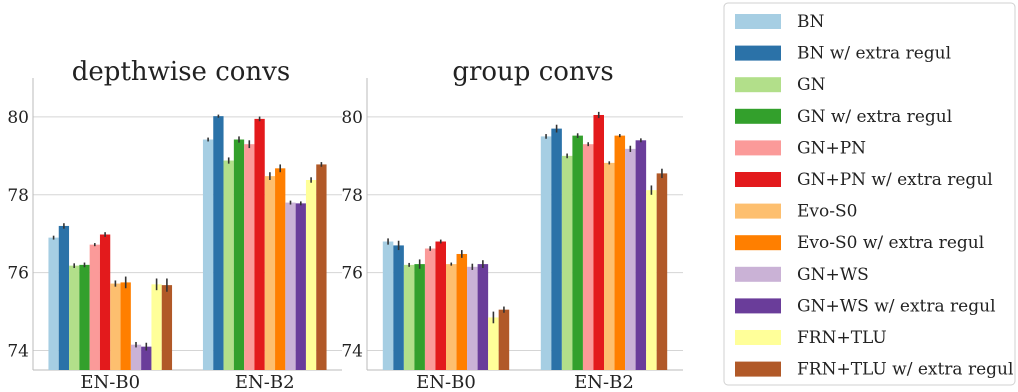 The image size is (1018, 392). I want to click on legend-label: GN+WS, so click(833, 275).